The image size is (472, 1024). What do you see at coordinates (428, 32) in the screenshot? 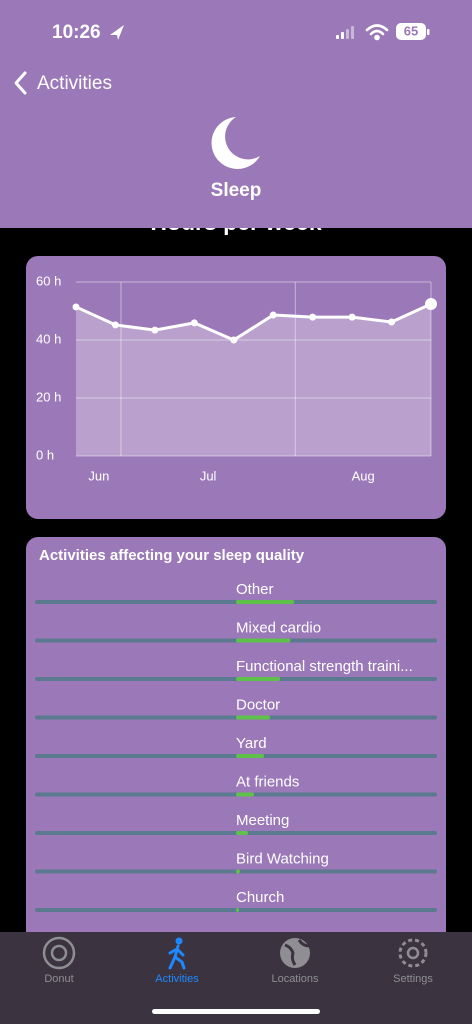
I see `battery-cap` at bounding box center [428, 32].